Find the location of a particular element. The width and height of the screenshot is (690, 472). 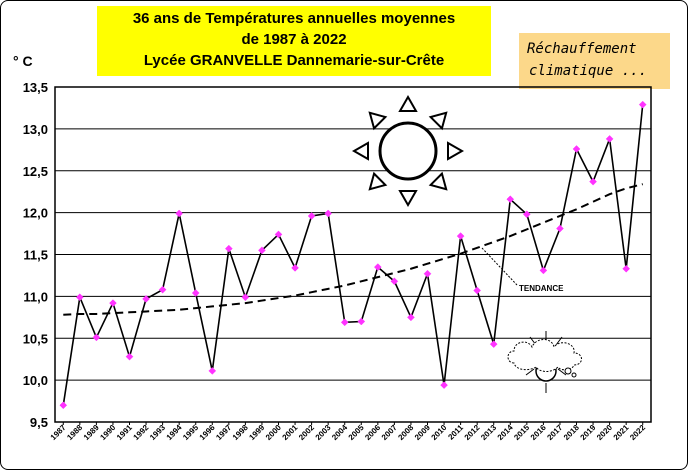

x-tick-label: 2009 is located at coordinates (422, 432).